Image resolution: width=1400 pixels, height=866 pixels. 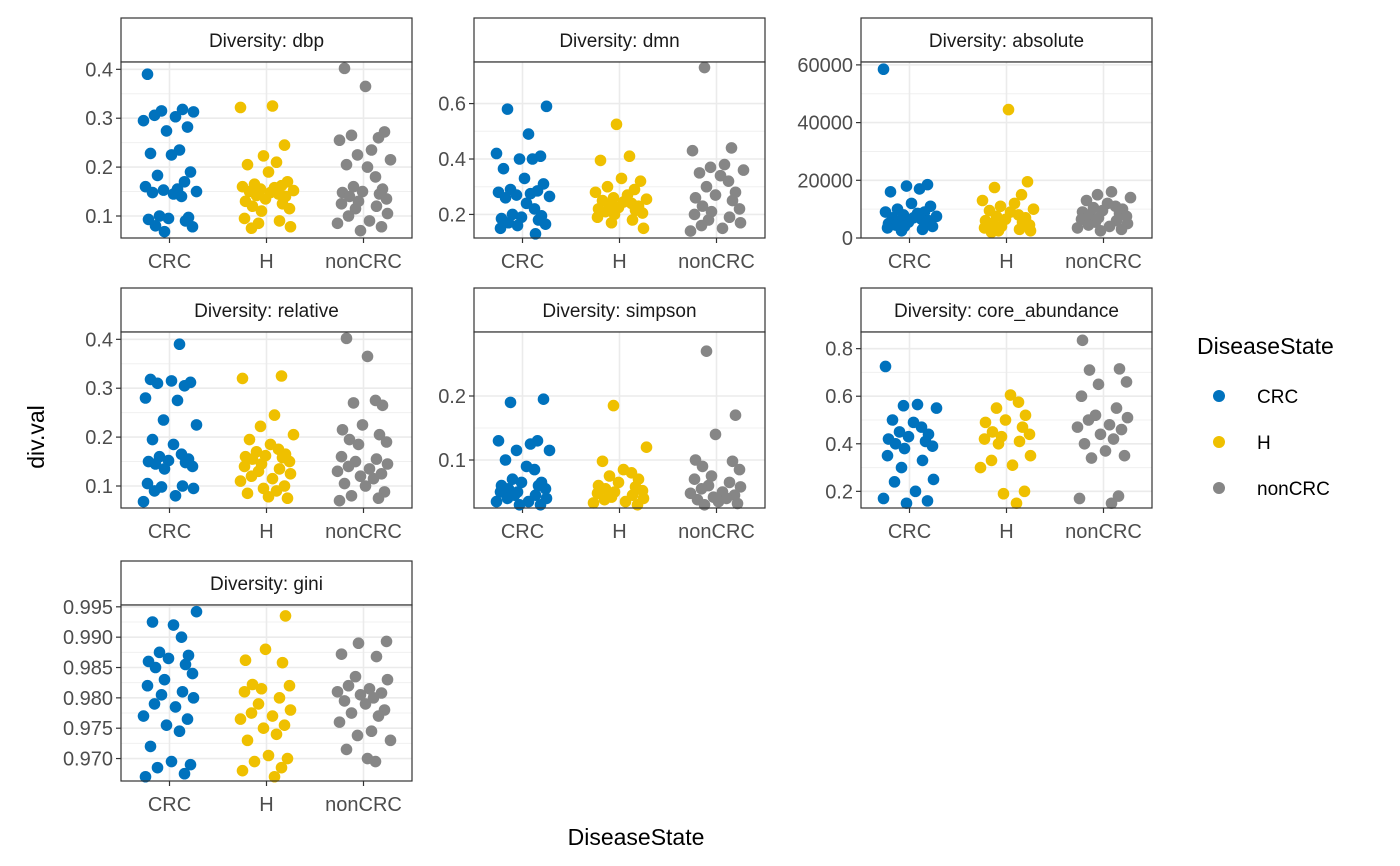 What do you see at coordinates (266, 40) in the screenshot?
I see `facet-strip` at bounding box center [266, 40].